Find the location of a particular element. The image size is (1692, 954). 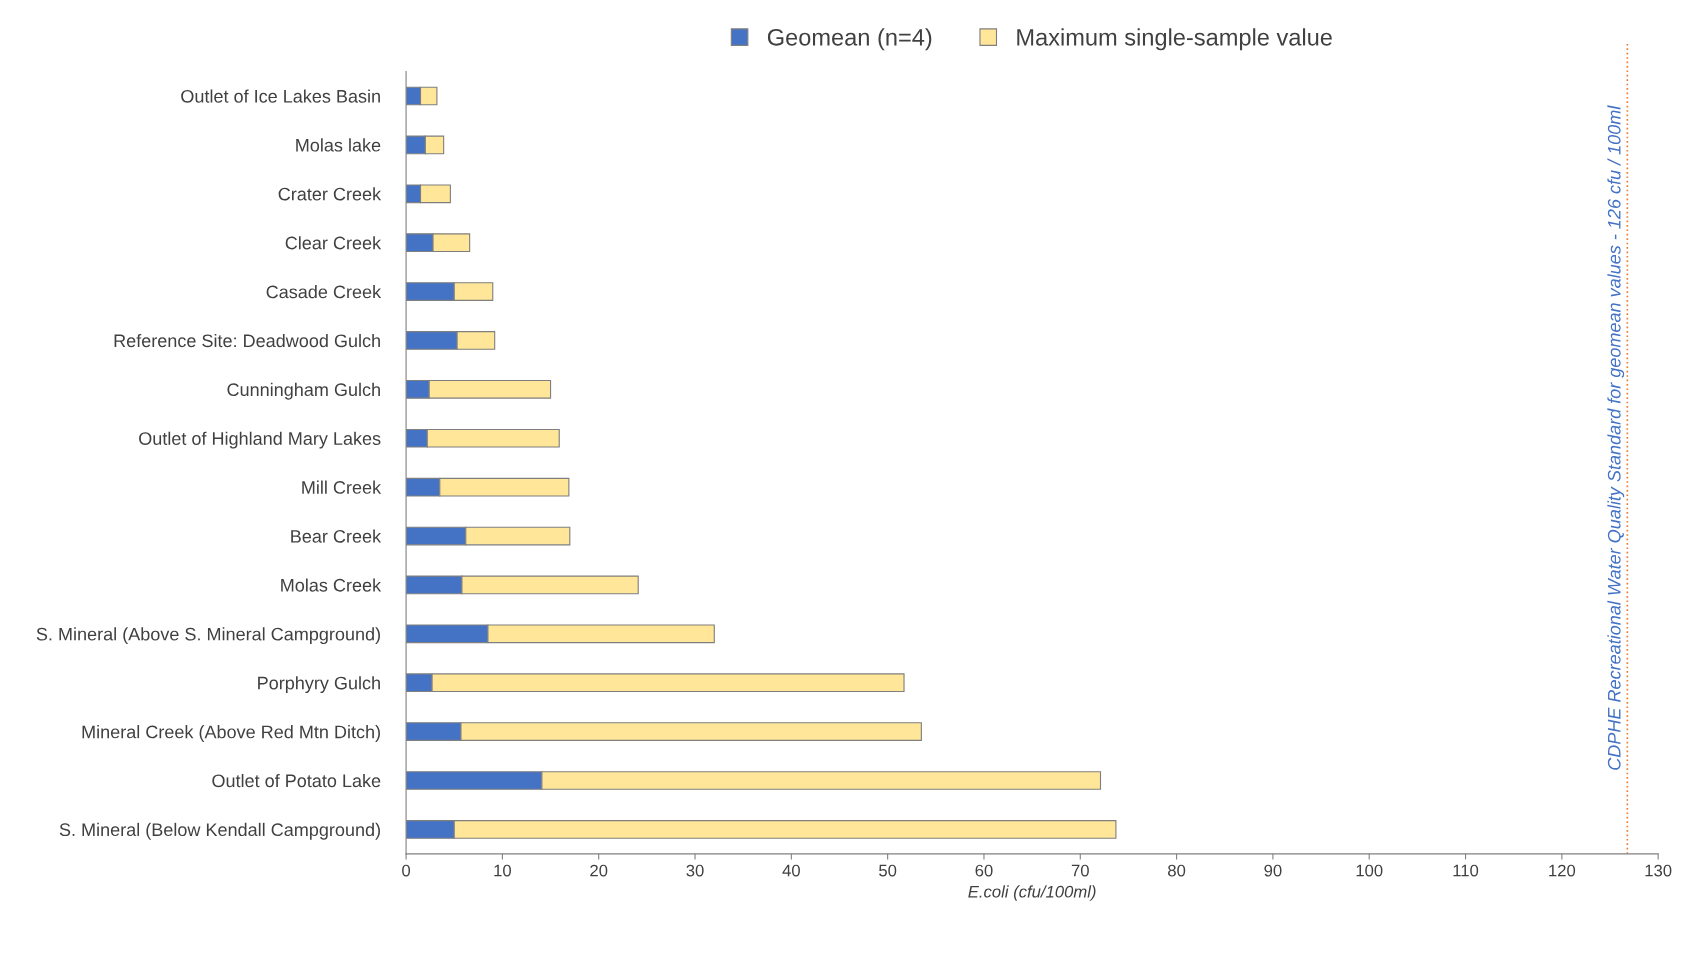

x-tick-label: 120 is located at coordinates (1562, 870).